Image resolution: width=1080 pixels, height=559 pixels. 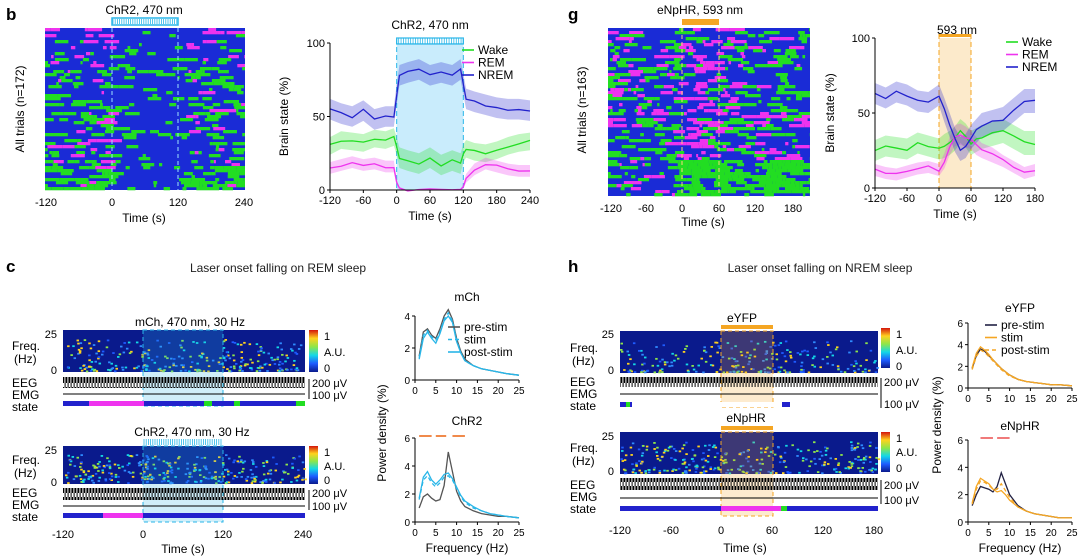 What do you see at coordinates (143, 535) in the screenshot?
I see `spec-c-xtick: 0` at bounding box center [143, 535].